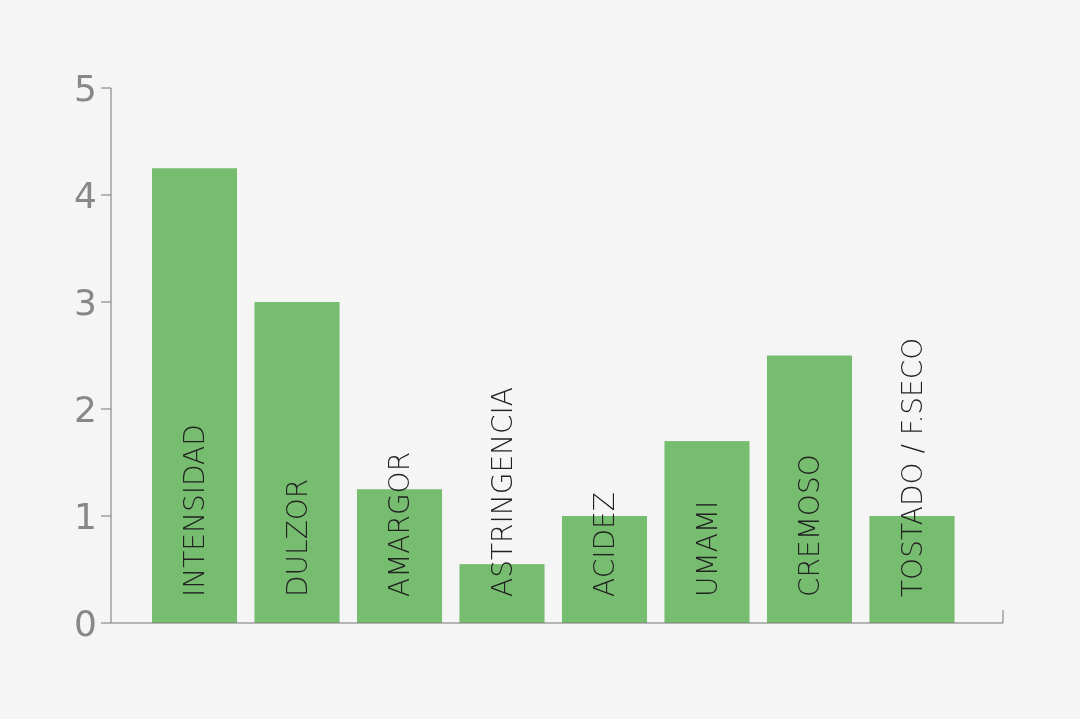  Describe the element at coordinates (912, 467) in the screenshot. I see `x-tick-label: TOSTADO / F.SECO` at that location.